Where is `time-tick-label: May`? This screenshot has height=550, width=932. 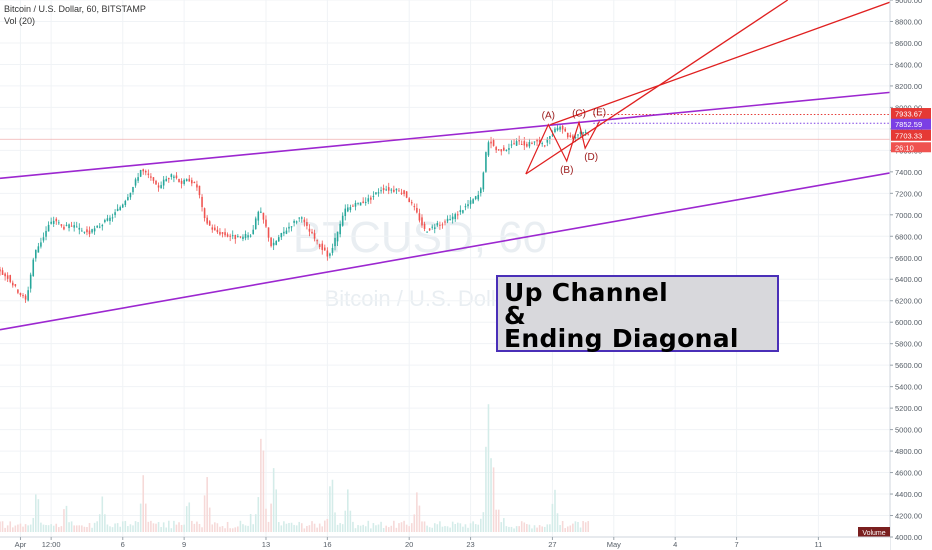
time-tick-label: May is located at coordinates (614, 544).